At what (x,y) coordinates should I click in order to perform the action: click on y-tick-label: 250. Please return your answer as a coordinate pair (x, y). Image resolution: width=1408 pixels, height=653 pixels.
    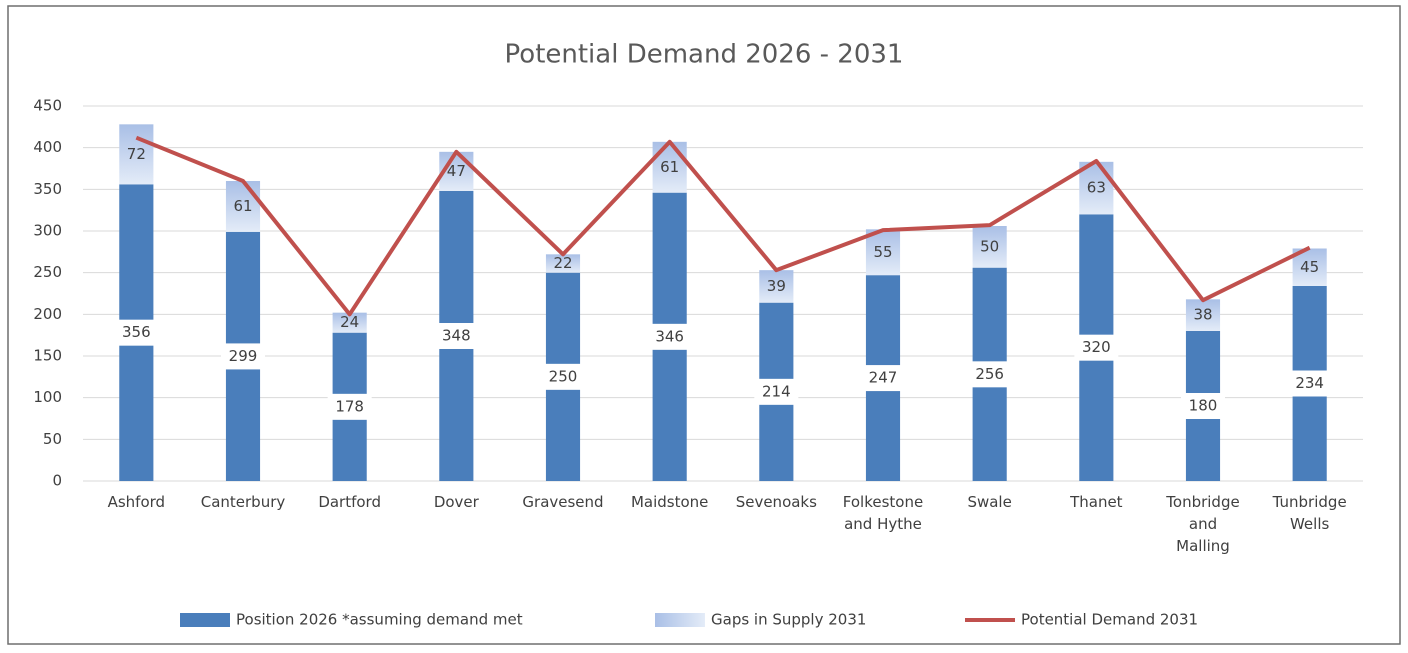
    Looking at the image, I should click on (47, 272).